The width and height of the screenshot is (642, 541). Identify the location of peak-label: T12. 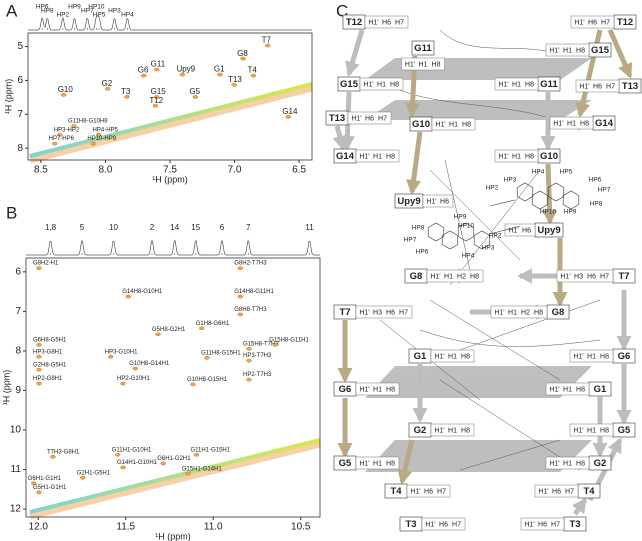
(156, 100).